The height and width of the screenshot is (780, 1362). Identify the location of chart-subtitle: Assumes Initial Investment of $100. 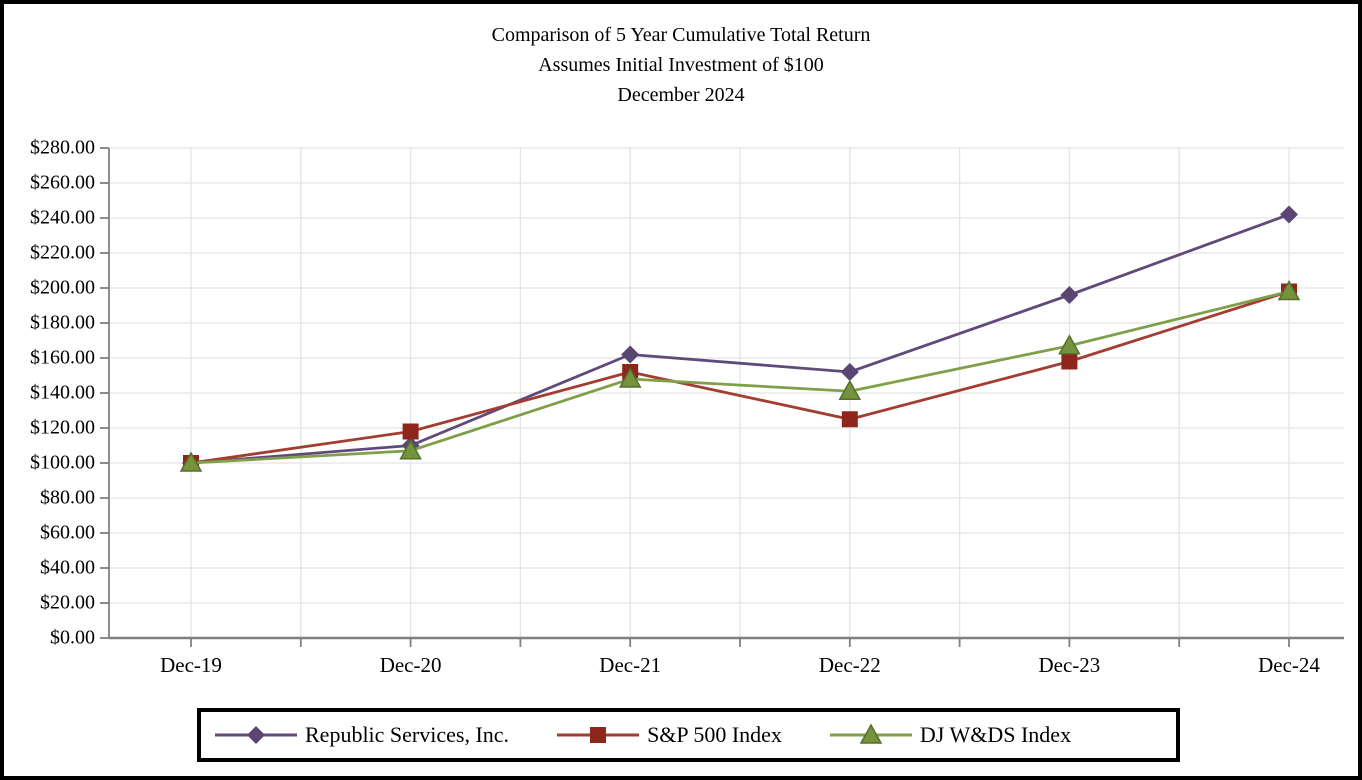
(681, 65).